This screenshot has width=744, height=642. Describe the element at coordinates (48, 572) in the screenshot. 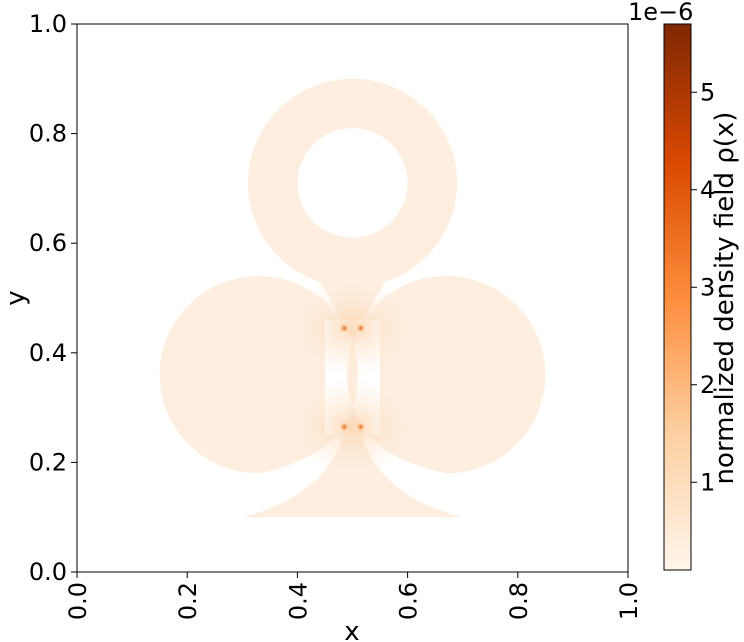

I see `y-tick-label: 0.0` at that location.